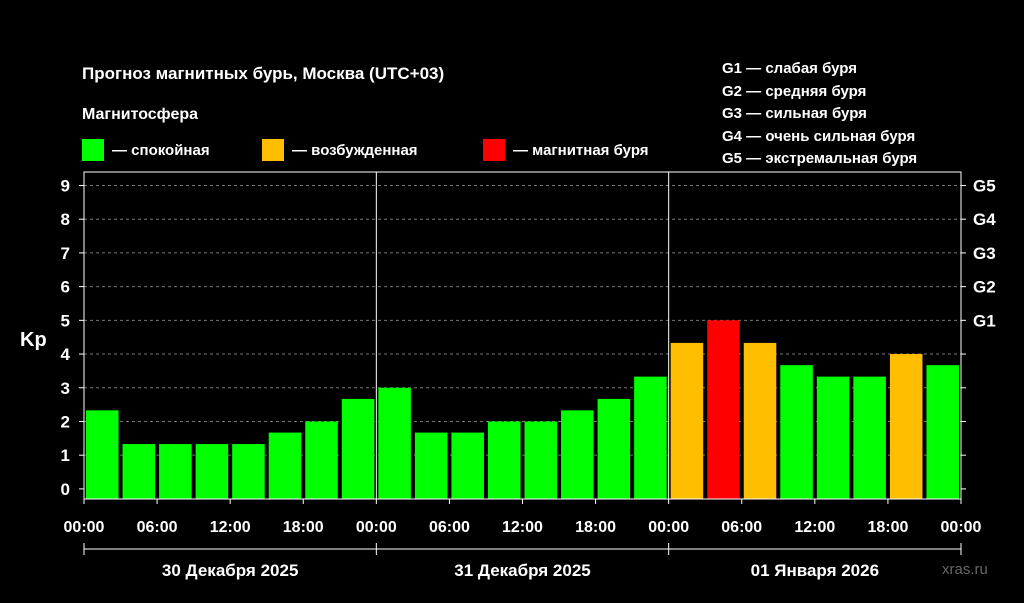 This screenshot has width=1024, height=603. What do you see at coordinates (161, 150) in the screenshot?
I see `legend-label-calm: — спокойная` at bounding box center [161, 150].